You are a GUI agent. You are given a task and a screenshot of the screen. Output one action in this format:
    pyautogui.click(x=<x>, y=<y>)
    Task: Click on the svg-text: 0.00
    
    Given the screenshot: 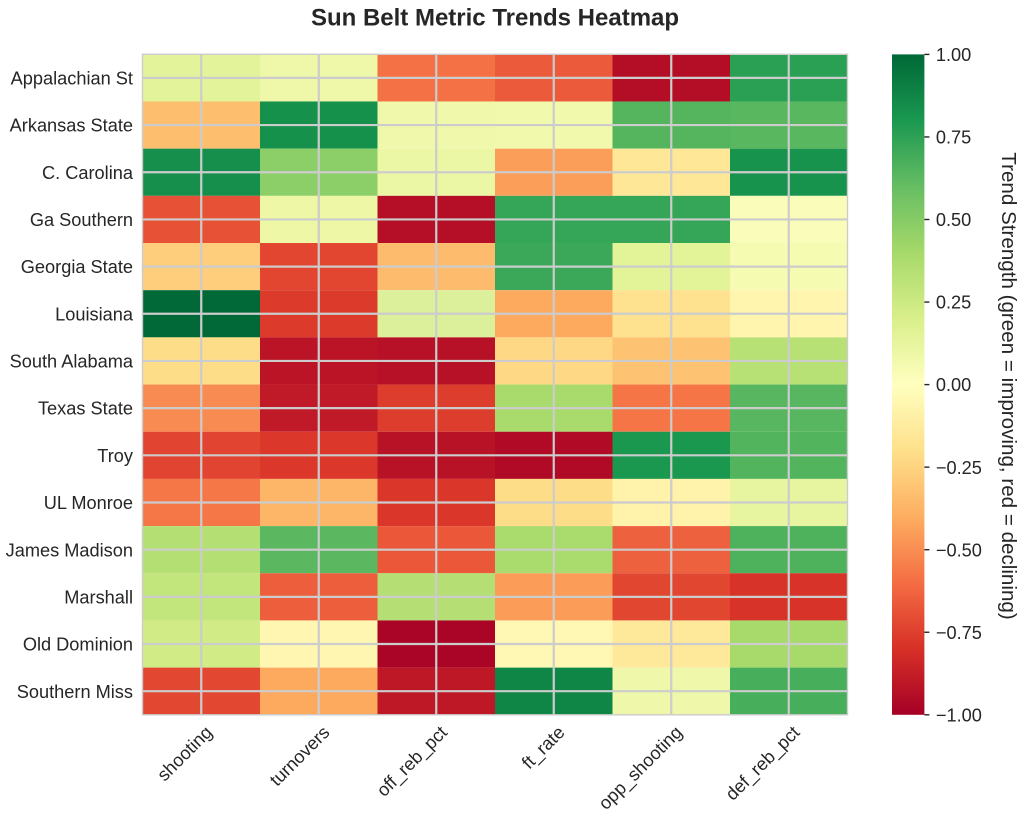 What is the action you would take?
    pyautogui.click(x=953, y=385)
    